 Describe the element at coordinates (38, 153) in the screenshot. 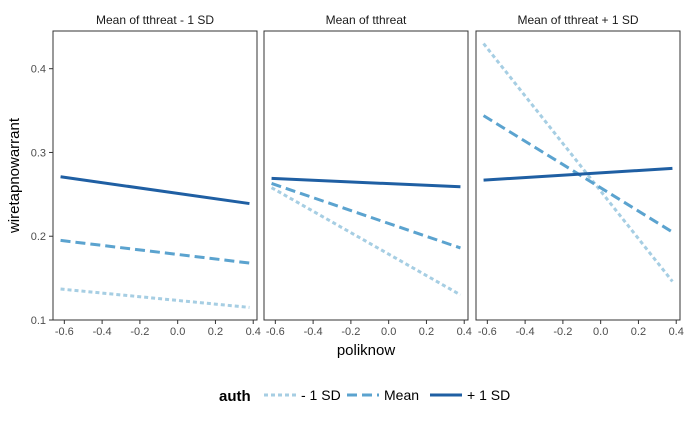

I see `y-tick-label: 0.3` at that location.